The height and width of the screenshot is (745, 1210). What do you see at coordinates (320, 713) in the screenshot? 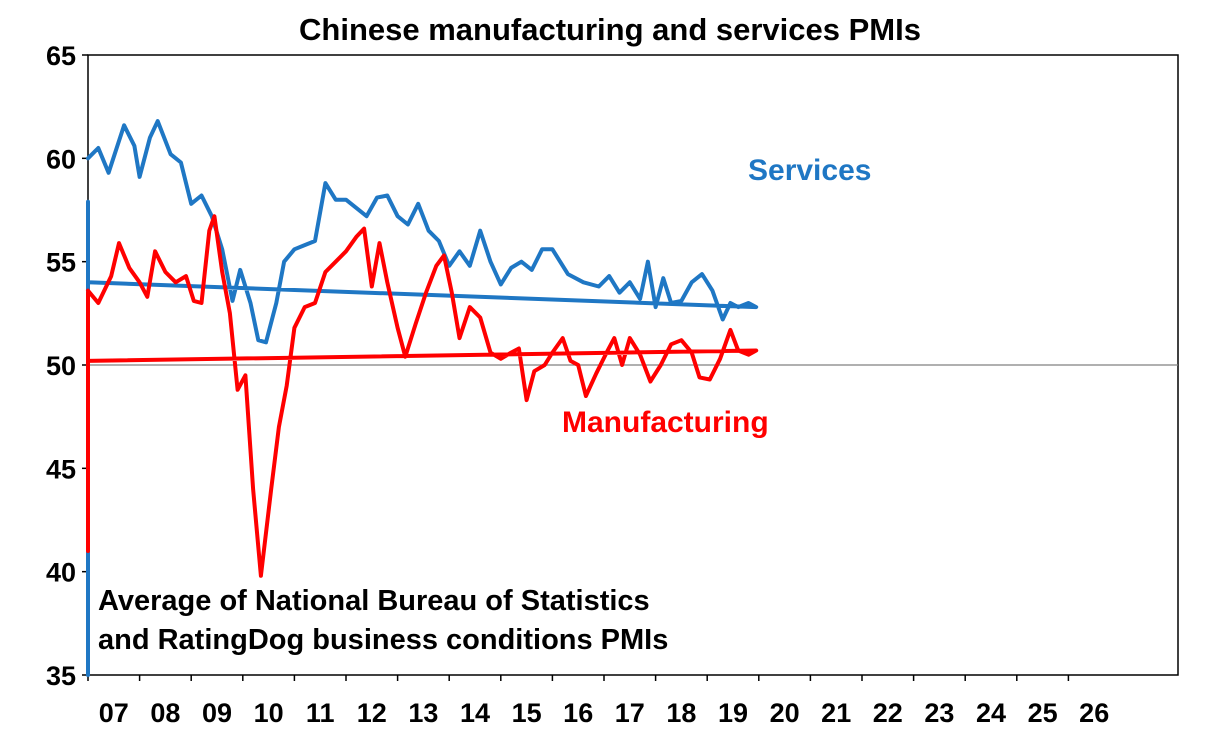
I see `x-tick-label: 11` at bounding box center [320, 713].